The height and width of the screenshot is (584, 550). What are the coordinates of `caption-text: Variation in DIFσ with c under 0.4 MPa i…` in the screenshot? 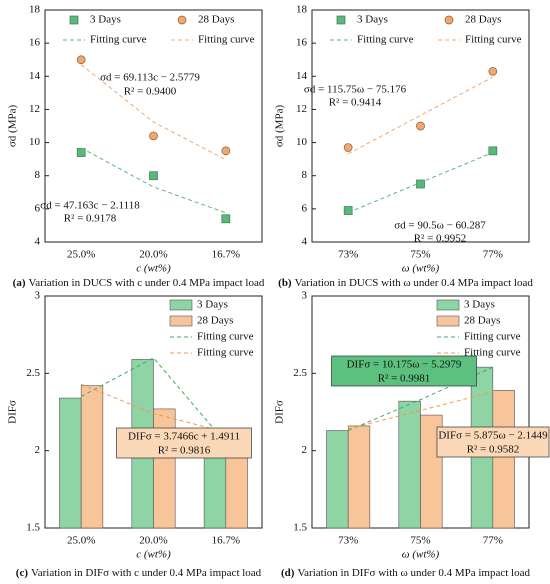 It's located at (146, 573).